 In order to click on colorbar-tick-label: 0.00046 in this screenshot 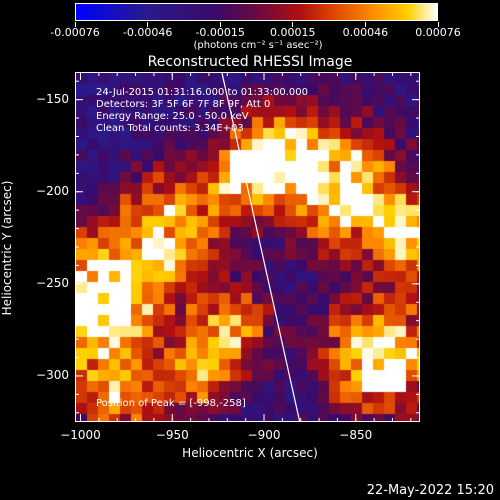, I will do `click(365, 32)`.